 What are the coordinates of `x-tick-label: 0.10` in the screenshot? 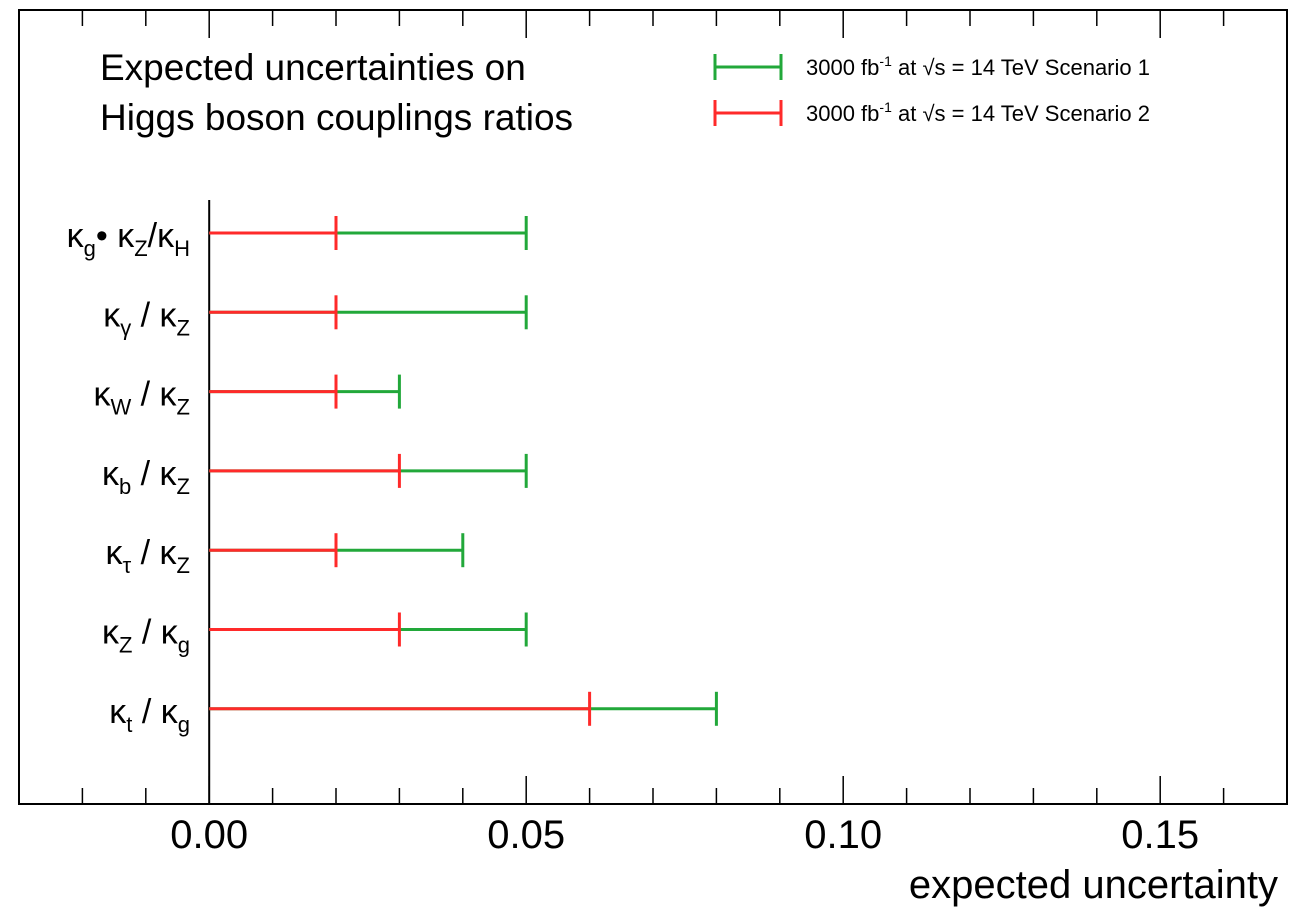 It's located at (843, 835).